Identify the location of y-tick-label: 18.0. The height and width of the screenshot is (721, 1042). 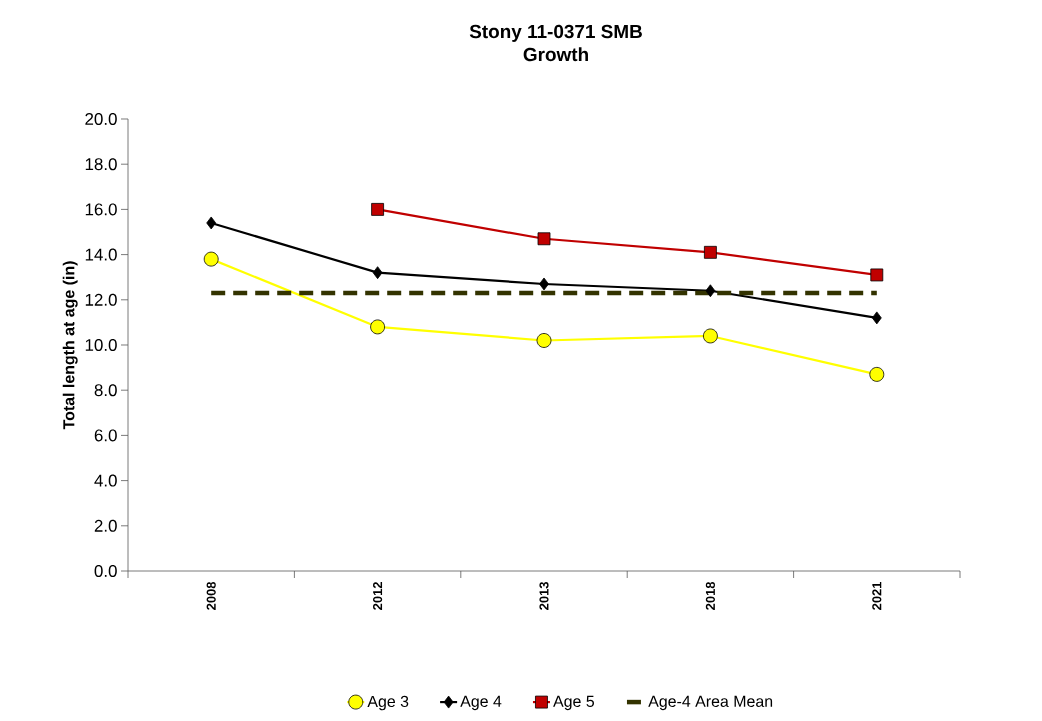
(101, 164).